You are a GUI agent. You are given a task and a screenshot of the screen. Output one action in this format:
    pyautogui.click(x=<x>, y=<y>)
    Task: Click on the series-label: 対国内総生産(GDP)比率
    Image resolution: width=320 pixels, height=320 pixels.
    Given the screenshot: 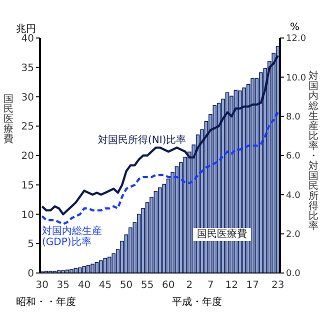 What is the action you would take?
    pyautogui.click(x=72, y=237)
    